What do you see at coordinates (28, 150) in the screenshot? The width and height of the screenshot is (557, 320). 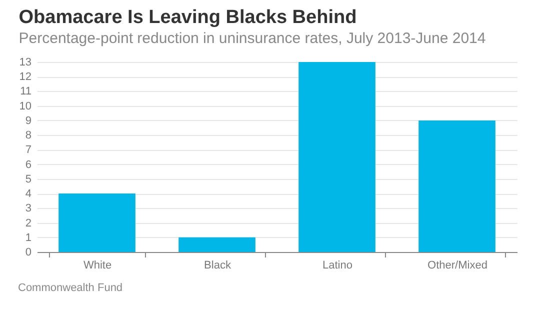 I see `y-tick-label: 7` at bounding box center [28, 150].